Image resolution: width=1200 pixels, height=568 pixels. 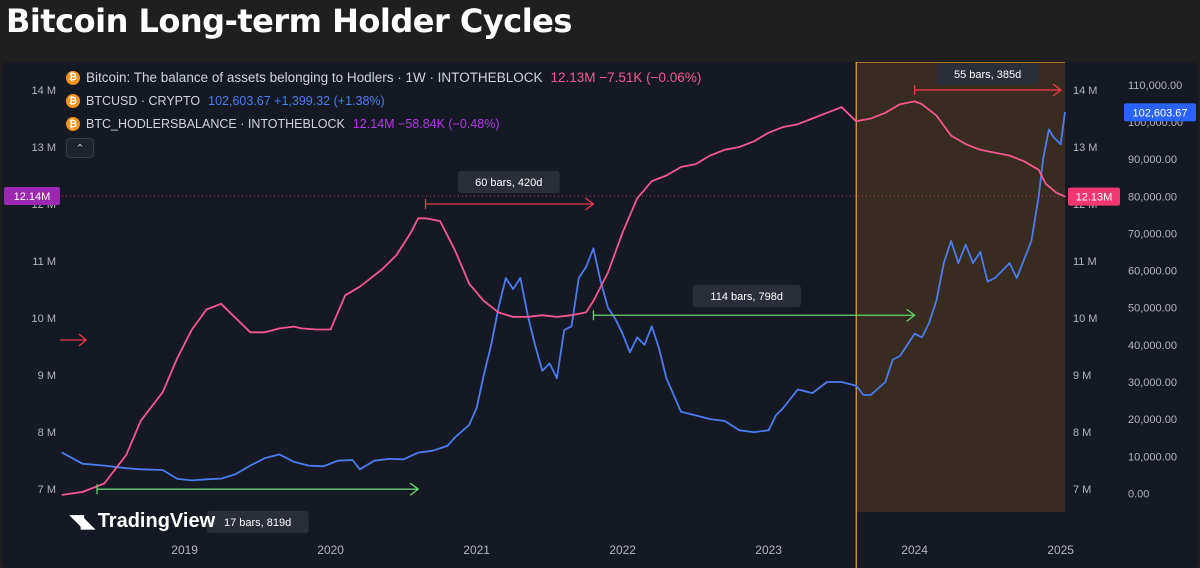 What do you see at coordinates (1152, 234) in the screenshot?
I see `y-right-tick-label: 70,000.00` at bounding box center [1152, 234].